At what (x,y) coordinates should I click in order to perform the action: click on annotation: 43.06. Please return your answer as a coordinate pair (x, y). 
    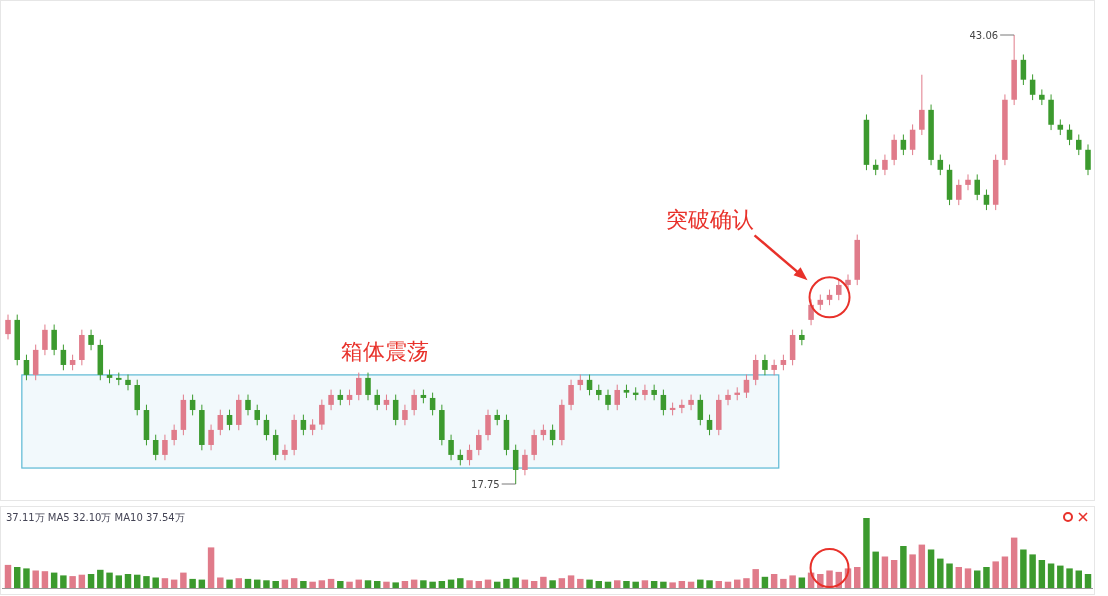
    Looking at the image, I should click on (984, 35).